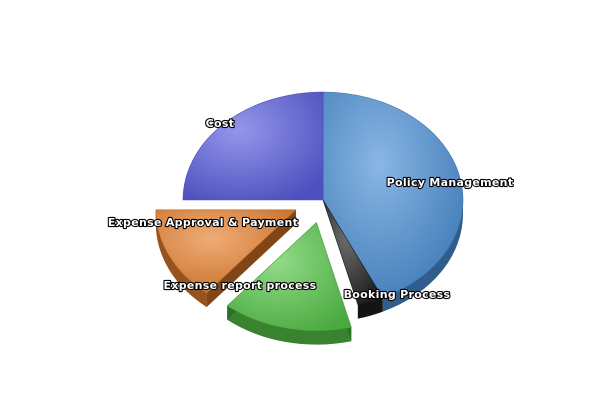 The width and height of the screenshot is (600, 400). I want to click on slice-policy-management, so click(393, 195).